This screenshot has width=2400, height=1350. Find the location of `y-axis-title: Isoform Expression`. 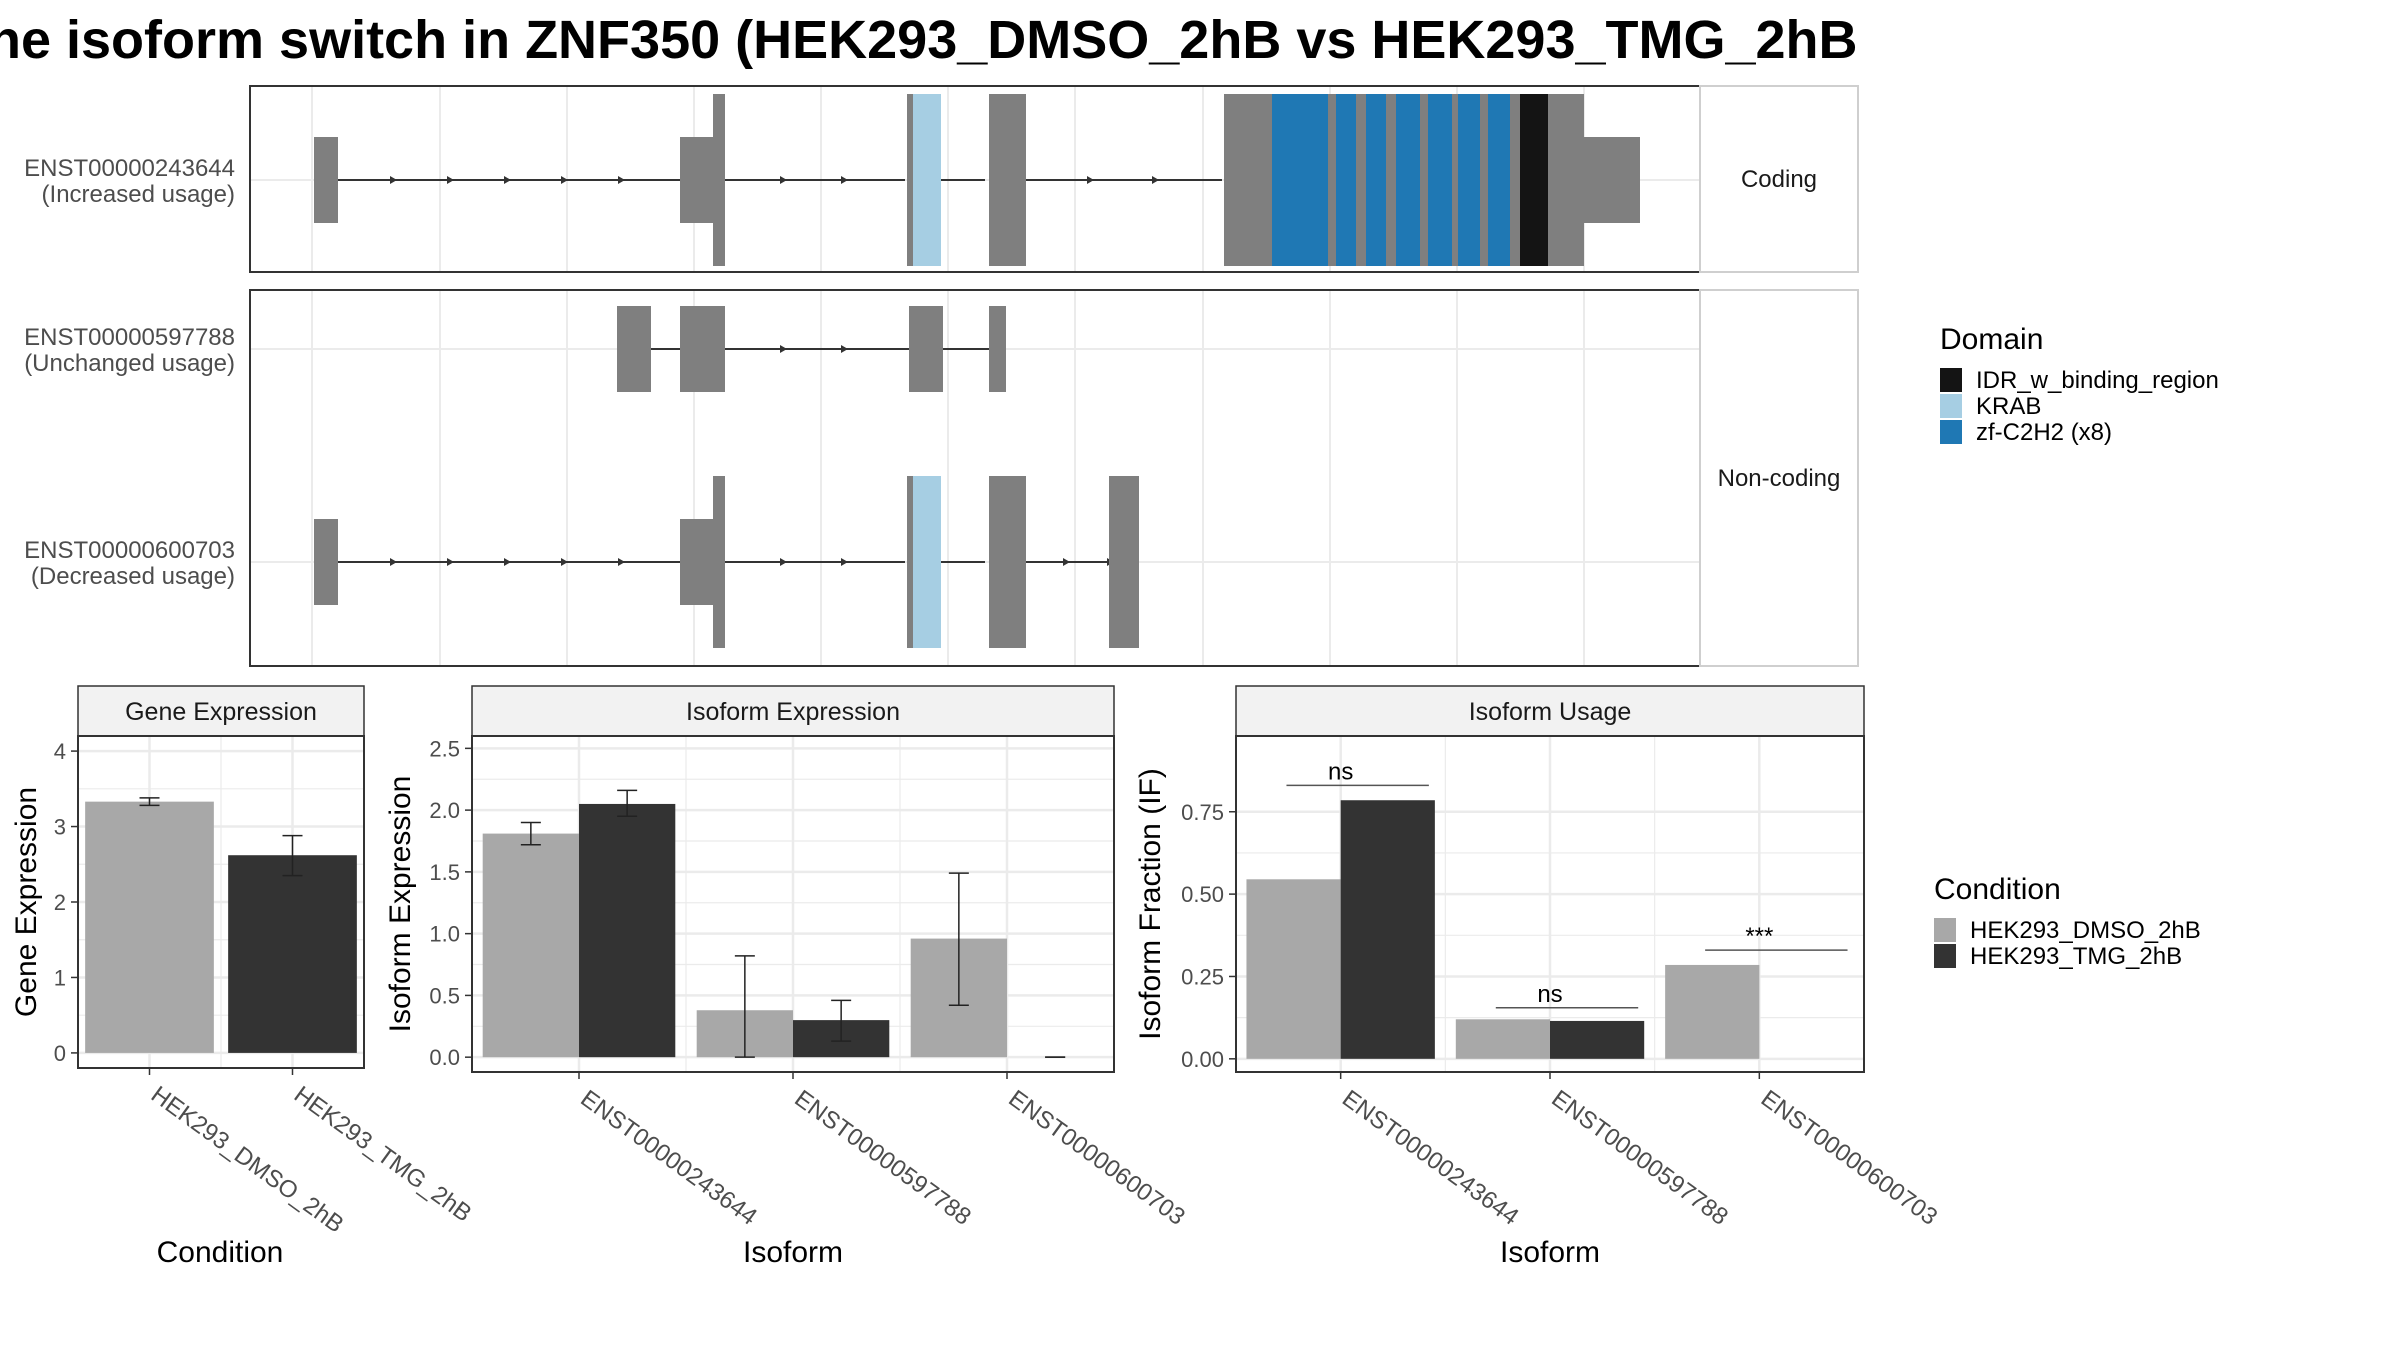

y-axis-title: Isoform Expression is located at coordinates (400, 904).